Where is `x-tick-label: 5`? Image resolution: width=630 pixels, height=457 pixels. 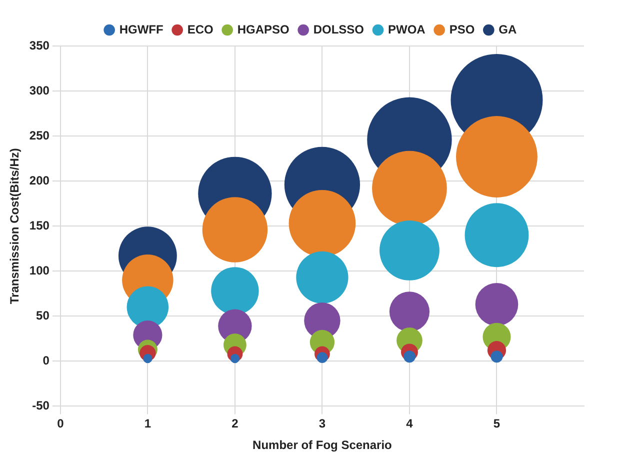 x-tick-label: 5 is located at coordinates (496, 423).